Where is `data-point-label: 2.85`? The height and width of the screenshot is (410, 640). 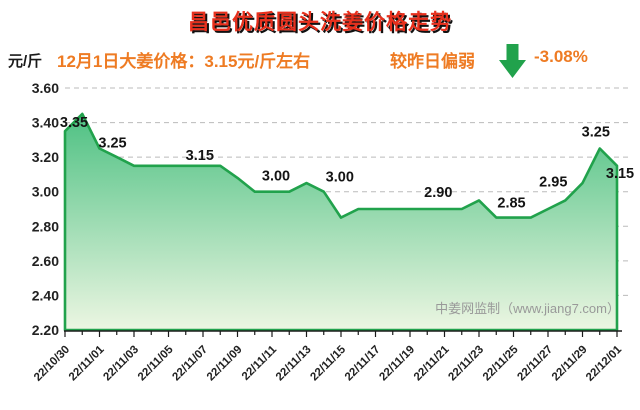
data-point-label: 2.85 is located at coordinates (511, 204).